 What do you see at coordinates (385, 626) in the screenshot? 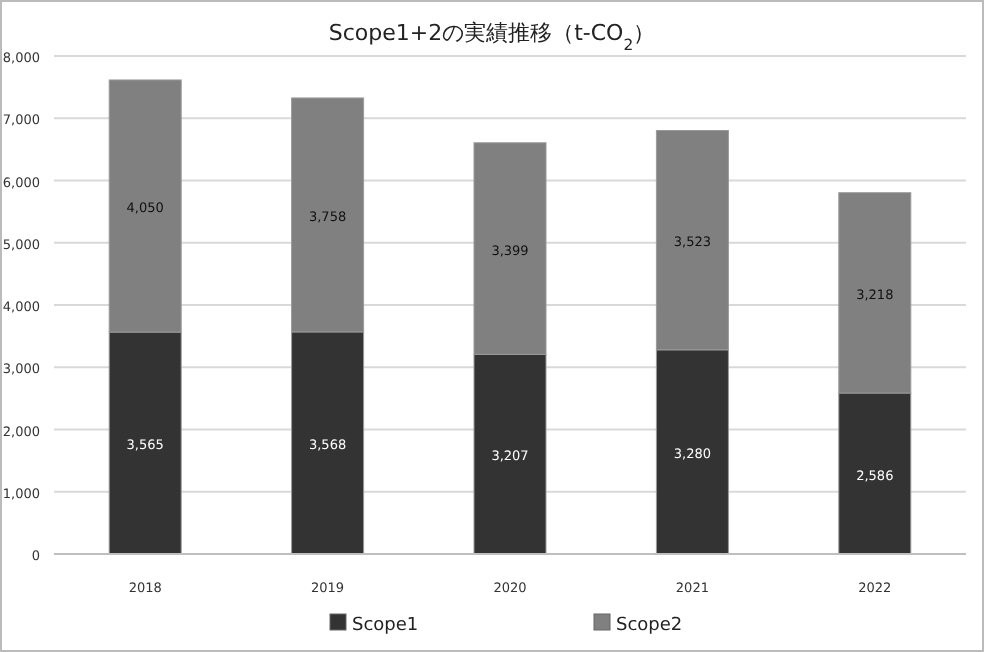
I see `legend-label: Scope1` at bounding box center [385, 626].